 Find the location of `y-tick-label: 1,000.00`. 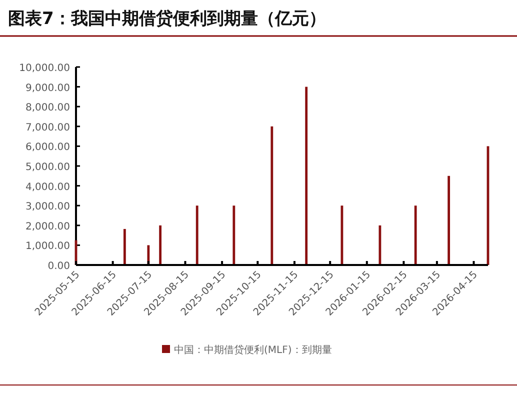

y-tick-label: 1,000.00 is located at coordinates (47, 246).